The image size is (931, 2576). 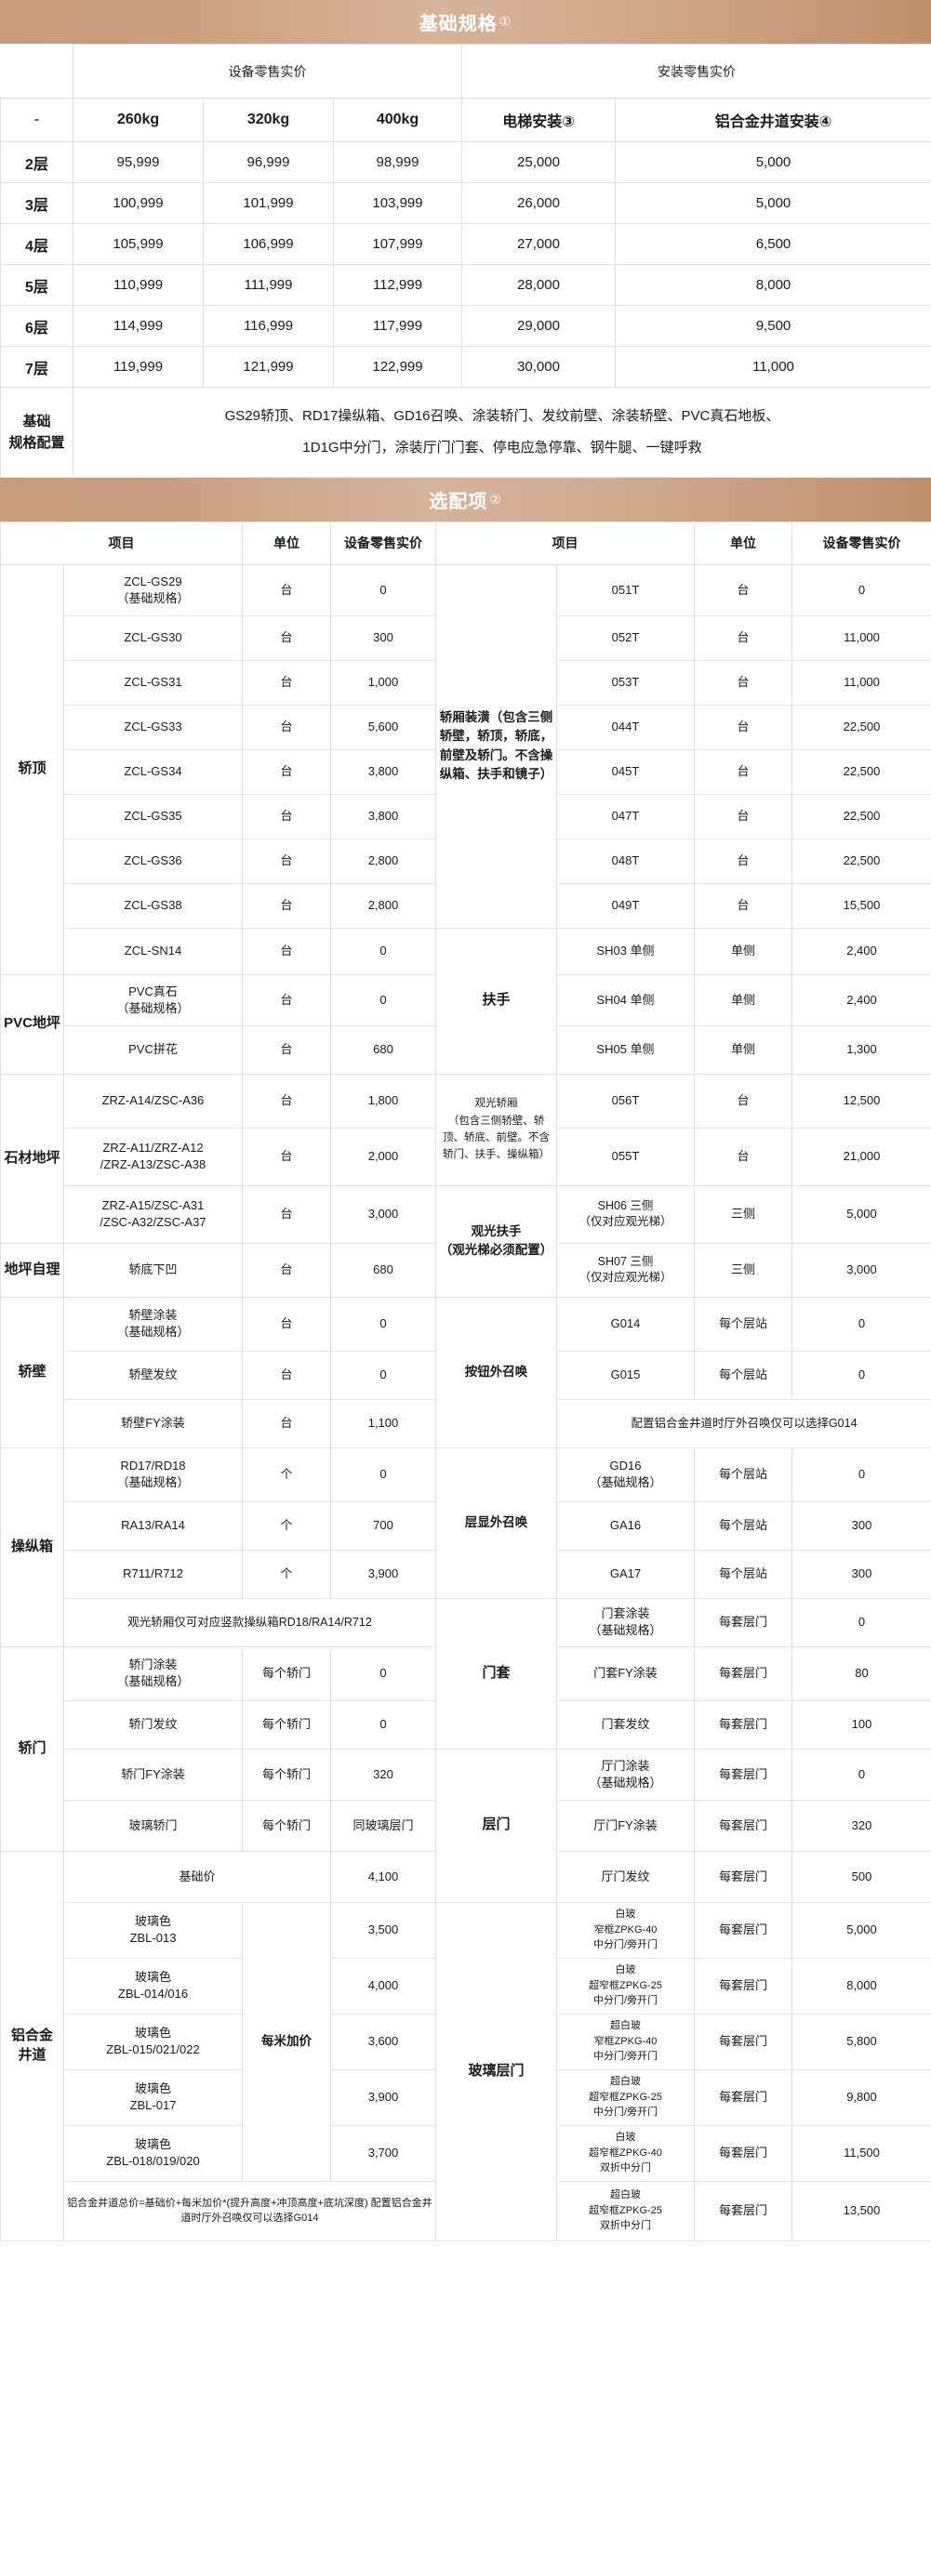 What do you see at coordinates (625, 1774) in the screenshot?
I see `right-item: 厅门涂装 （基础规格）` at bounding box center [625, 1774].